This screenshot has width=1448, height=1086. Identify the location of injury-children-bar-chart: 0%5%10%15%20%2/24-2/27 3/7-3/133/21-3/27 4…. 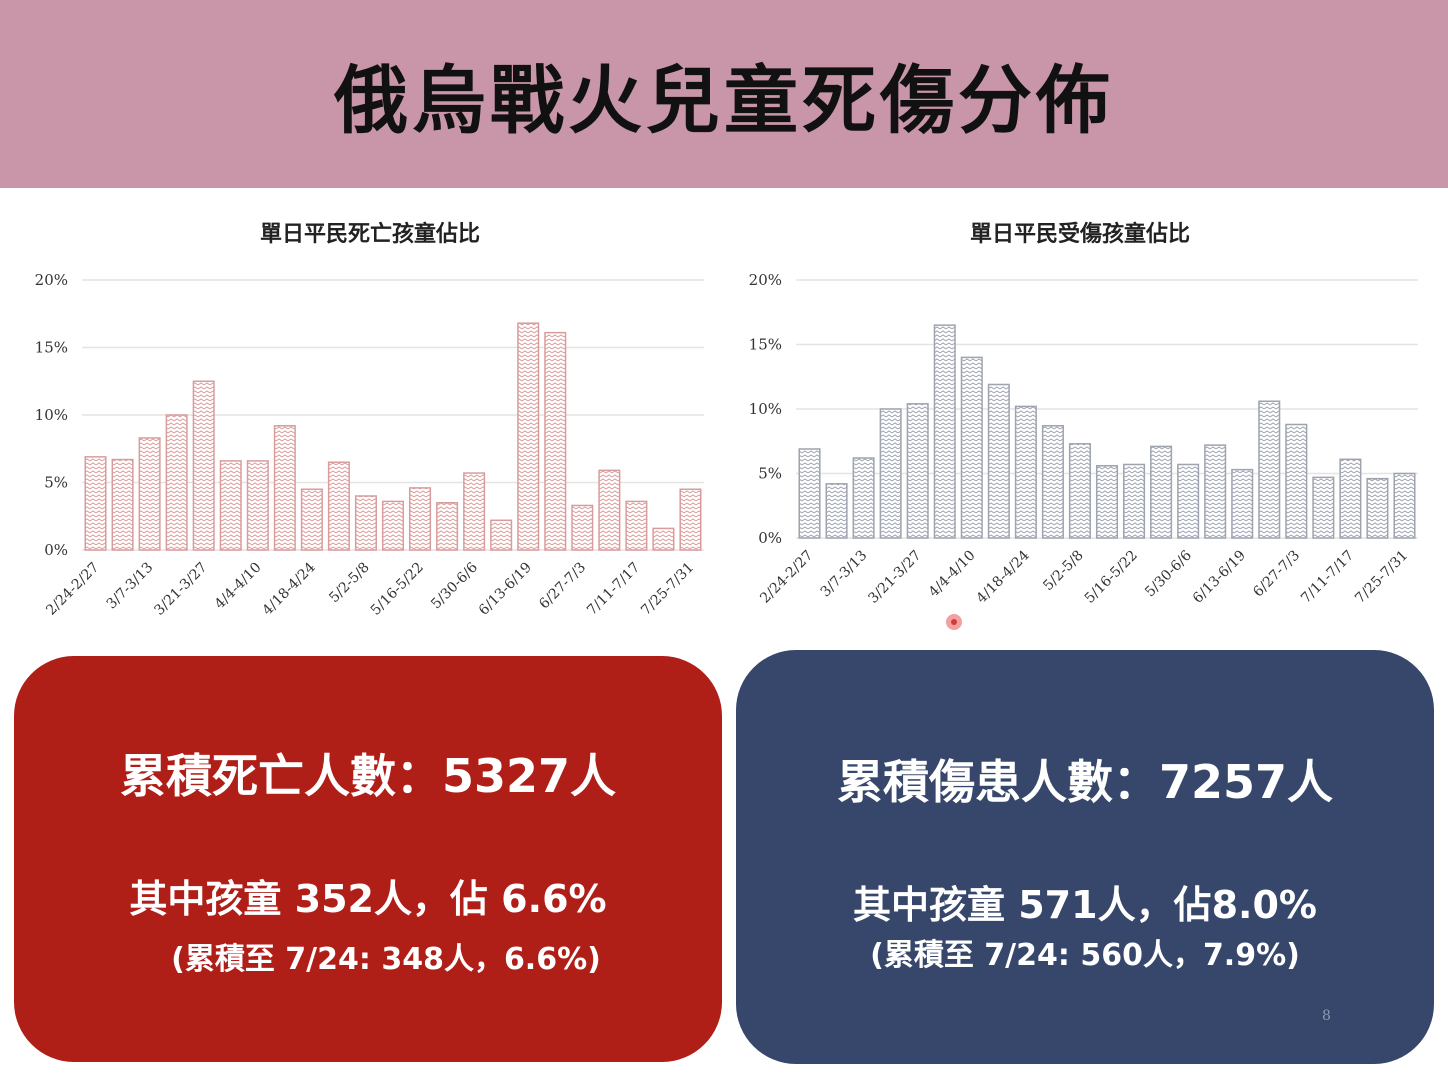
(1083, 439).